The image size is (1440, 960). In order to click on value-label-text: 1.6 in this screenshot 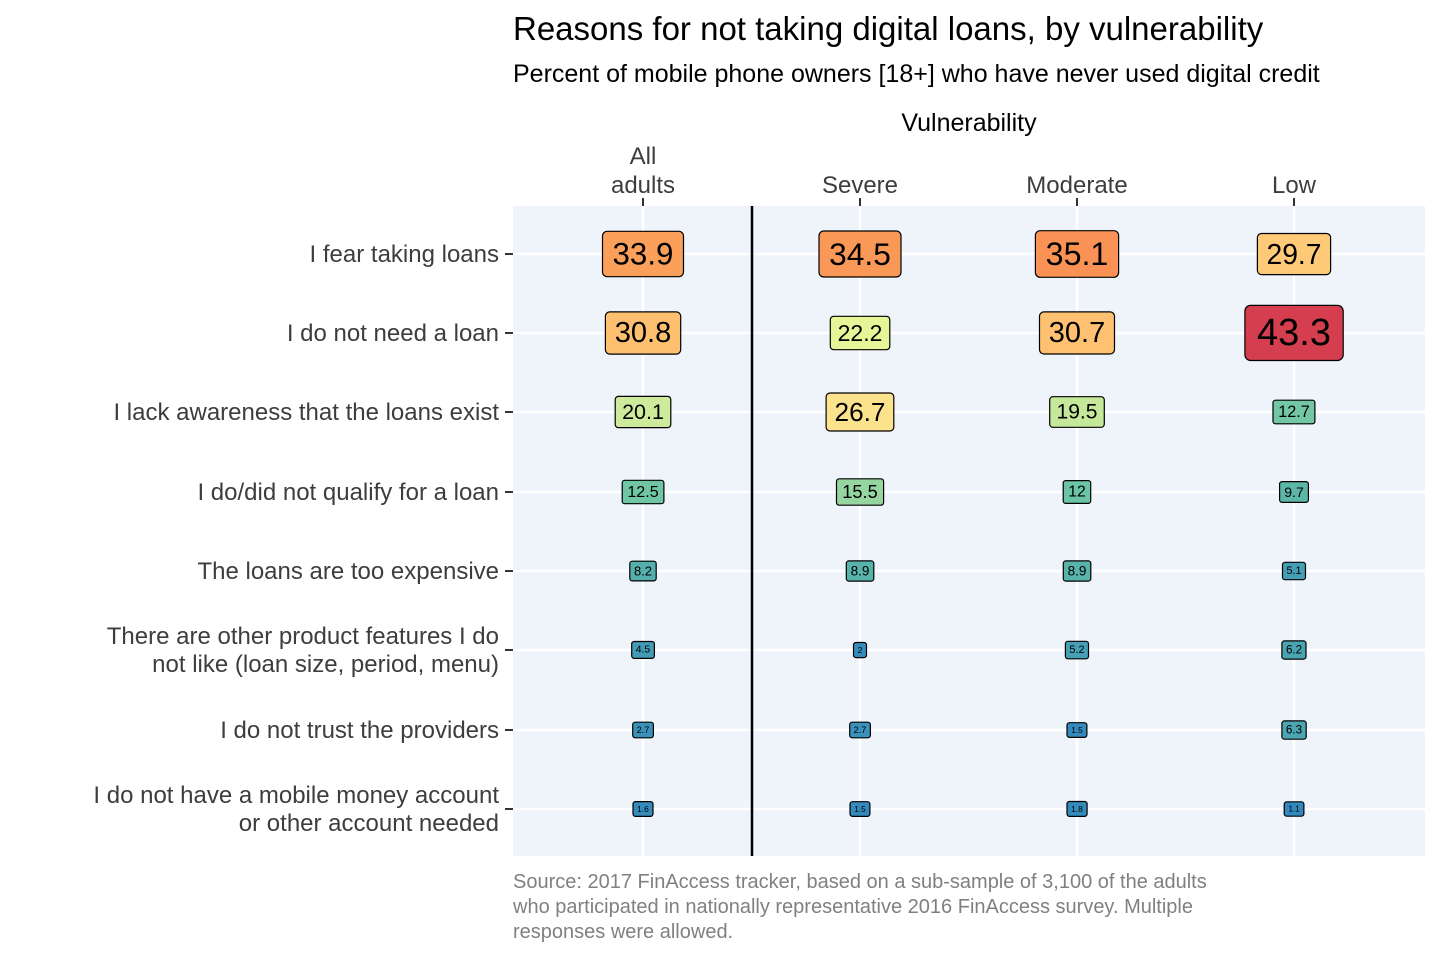, I will do `click(643, 809)`.